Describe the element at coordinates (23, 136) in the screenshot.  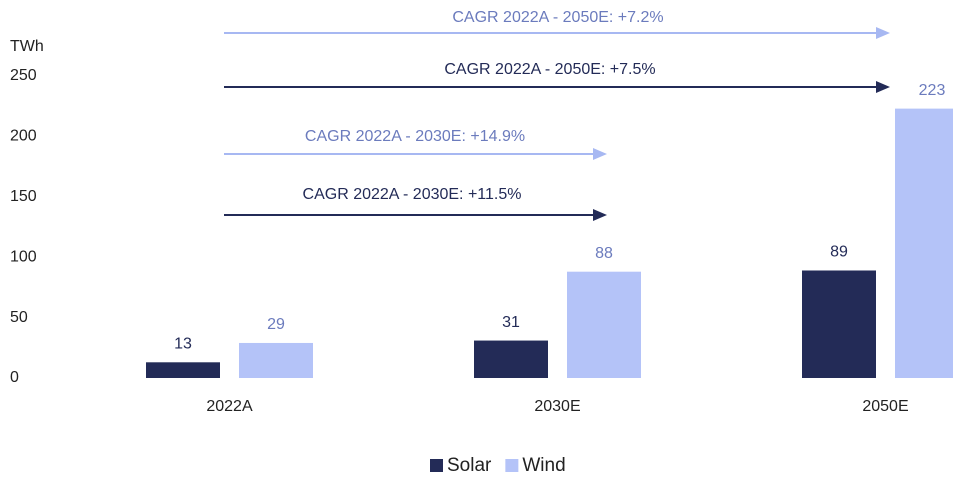
I see `y-tick-label: 200` at that location.